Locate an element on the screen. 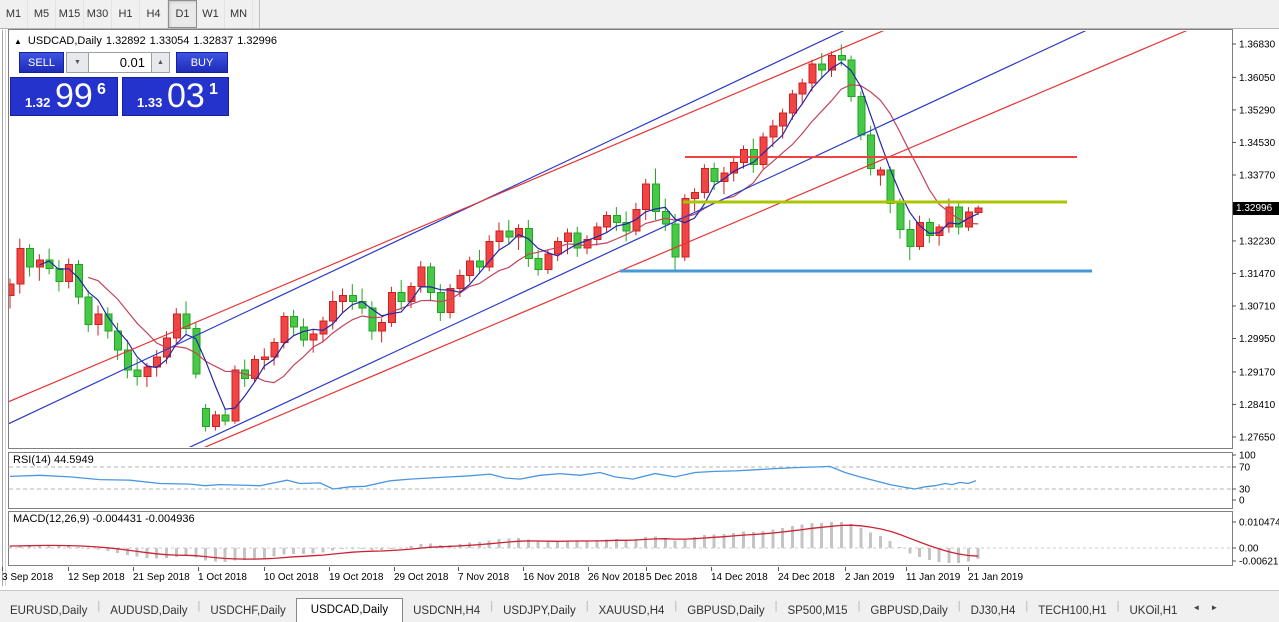 The image size is (1279, 622). date-axis-label: 7 Nov 2018 is located at coordinates (484, 577).